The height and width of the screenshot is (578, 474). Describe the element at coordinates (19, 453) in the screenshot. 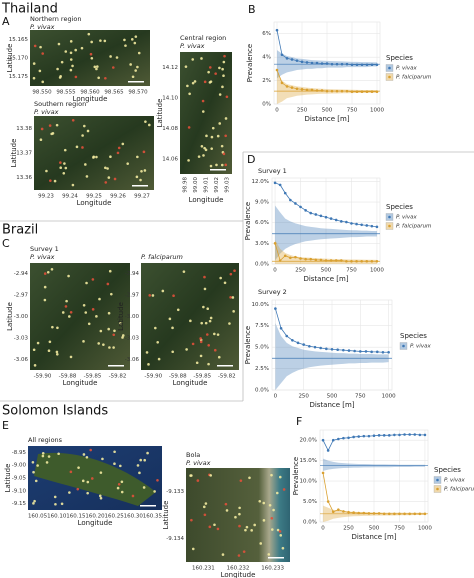

I see `lat-tick-label: -8.95` at that location.